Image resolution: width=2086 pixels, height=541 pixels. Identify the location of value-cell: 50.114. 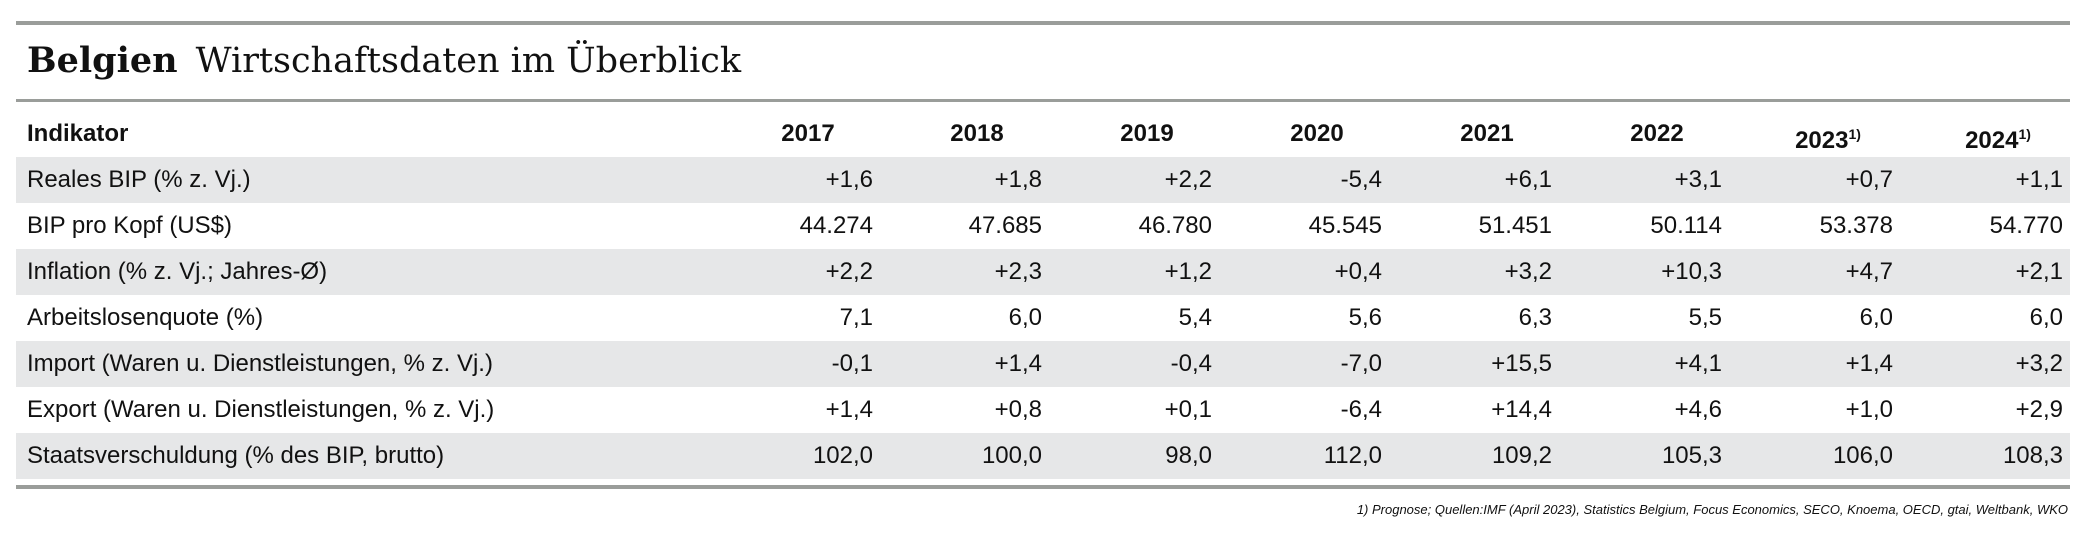
(1686, 225).